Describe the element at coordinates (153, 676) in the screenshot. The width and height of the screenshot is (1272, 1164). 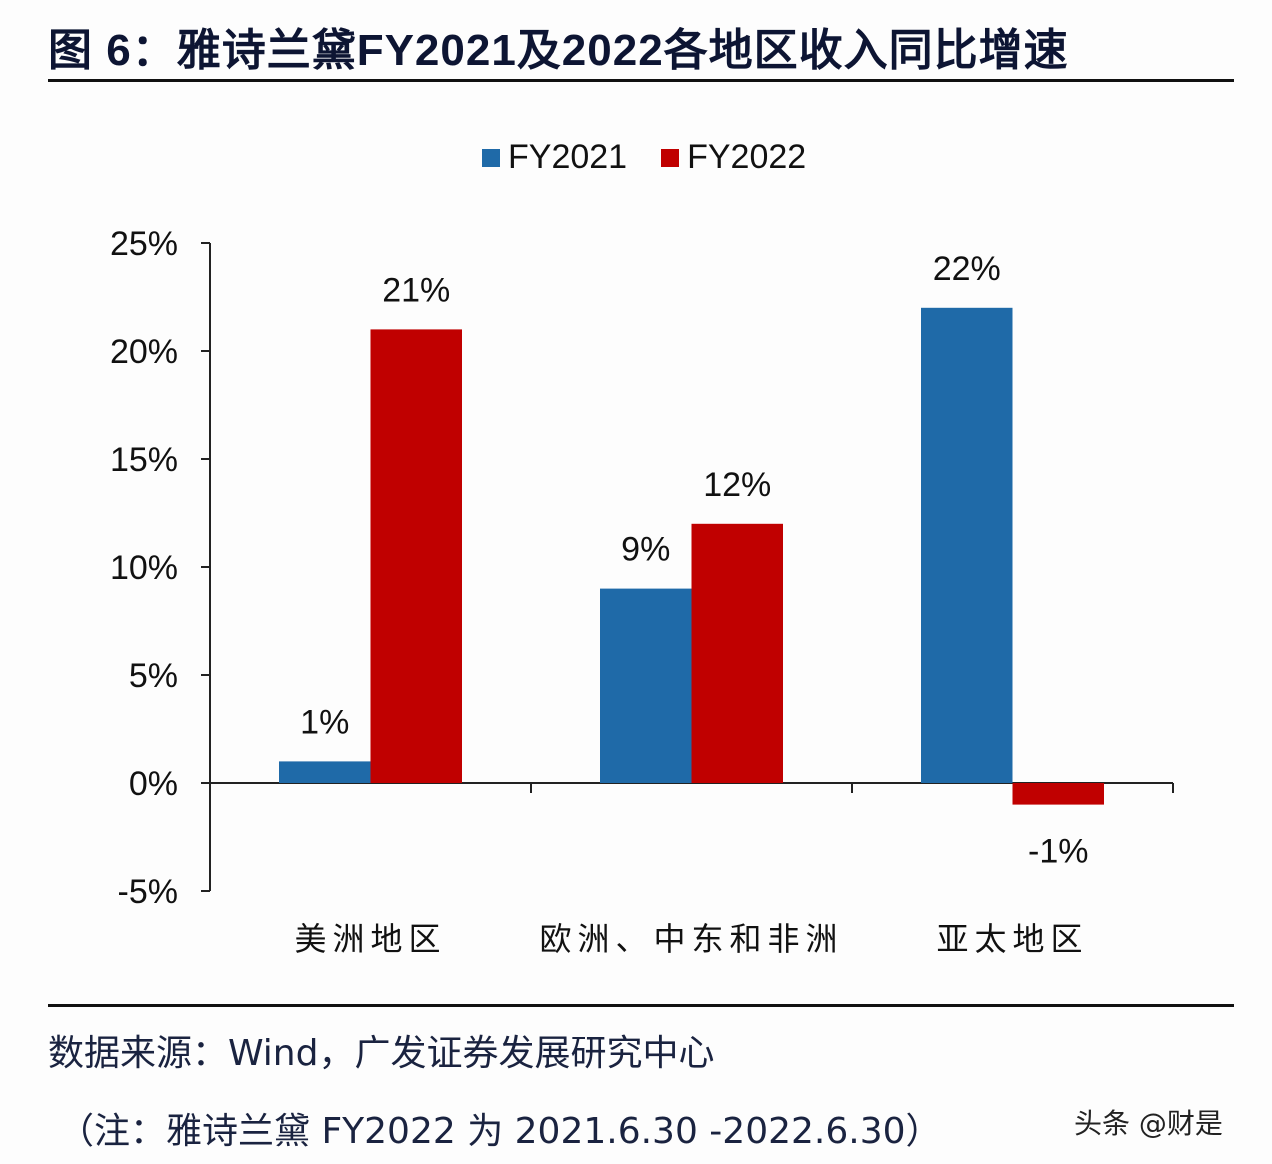
I see `y-tick-label: 5%` at that location.